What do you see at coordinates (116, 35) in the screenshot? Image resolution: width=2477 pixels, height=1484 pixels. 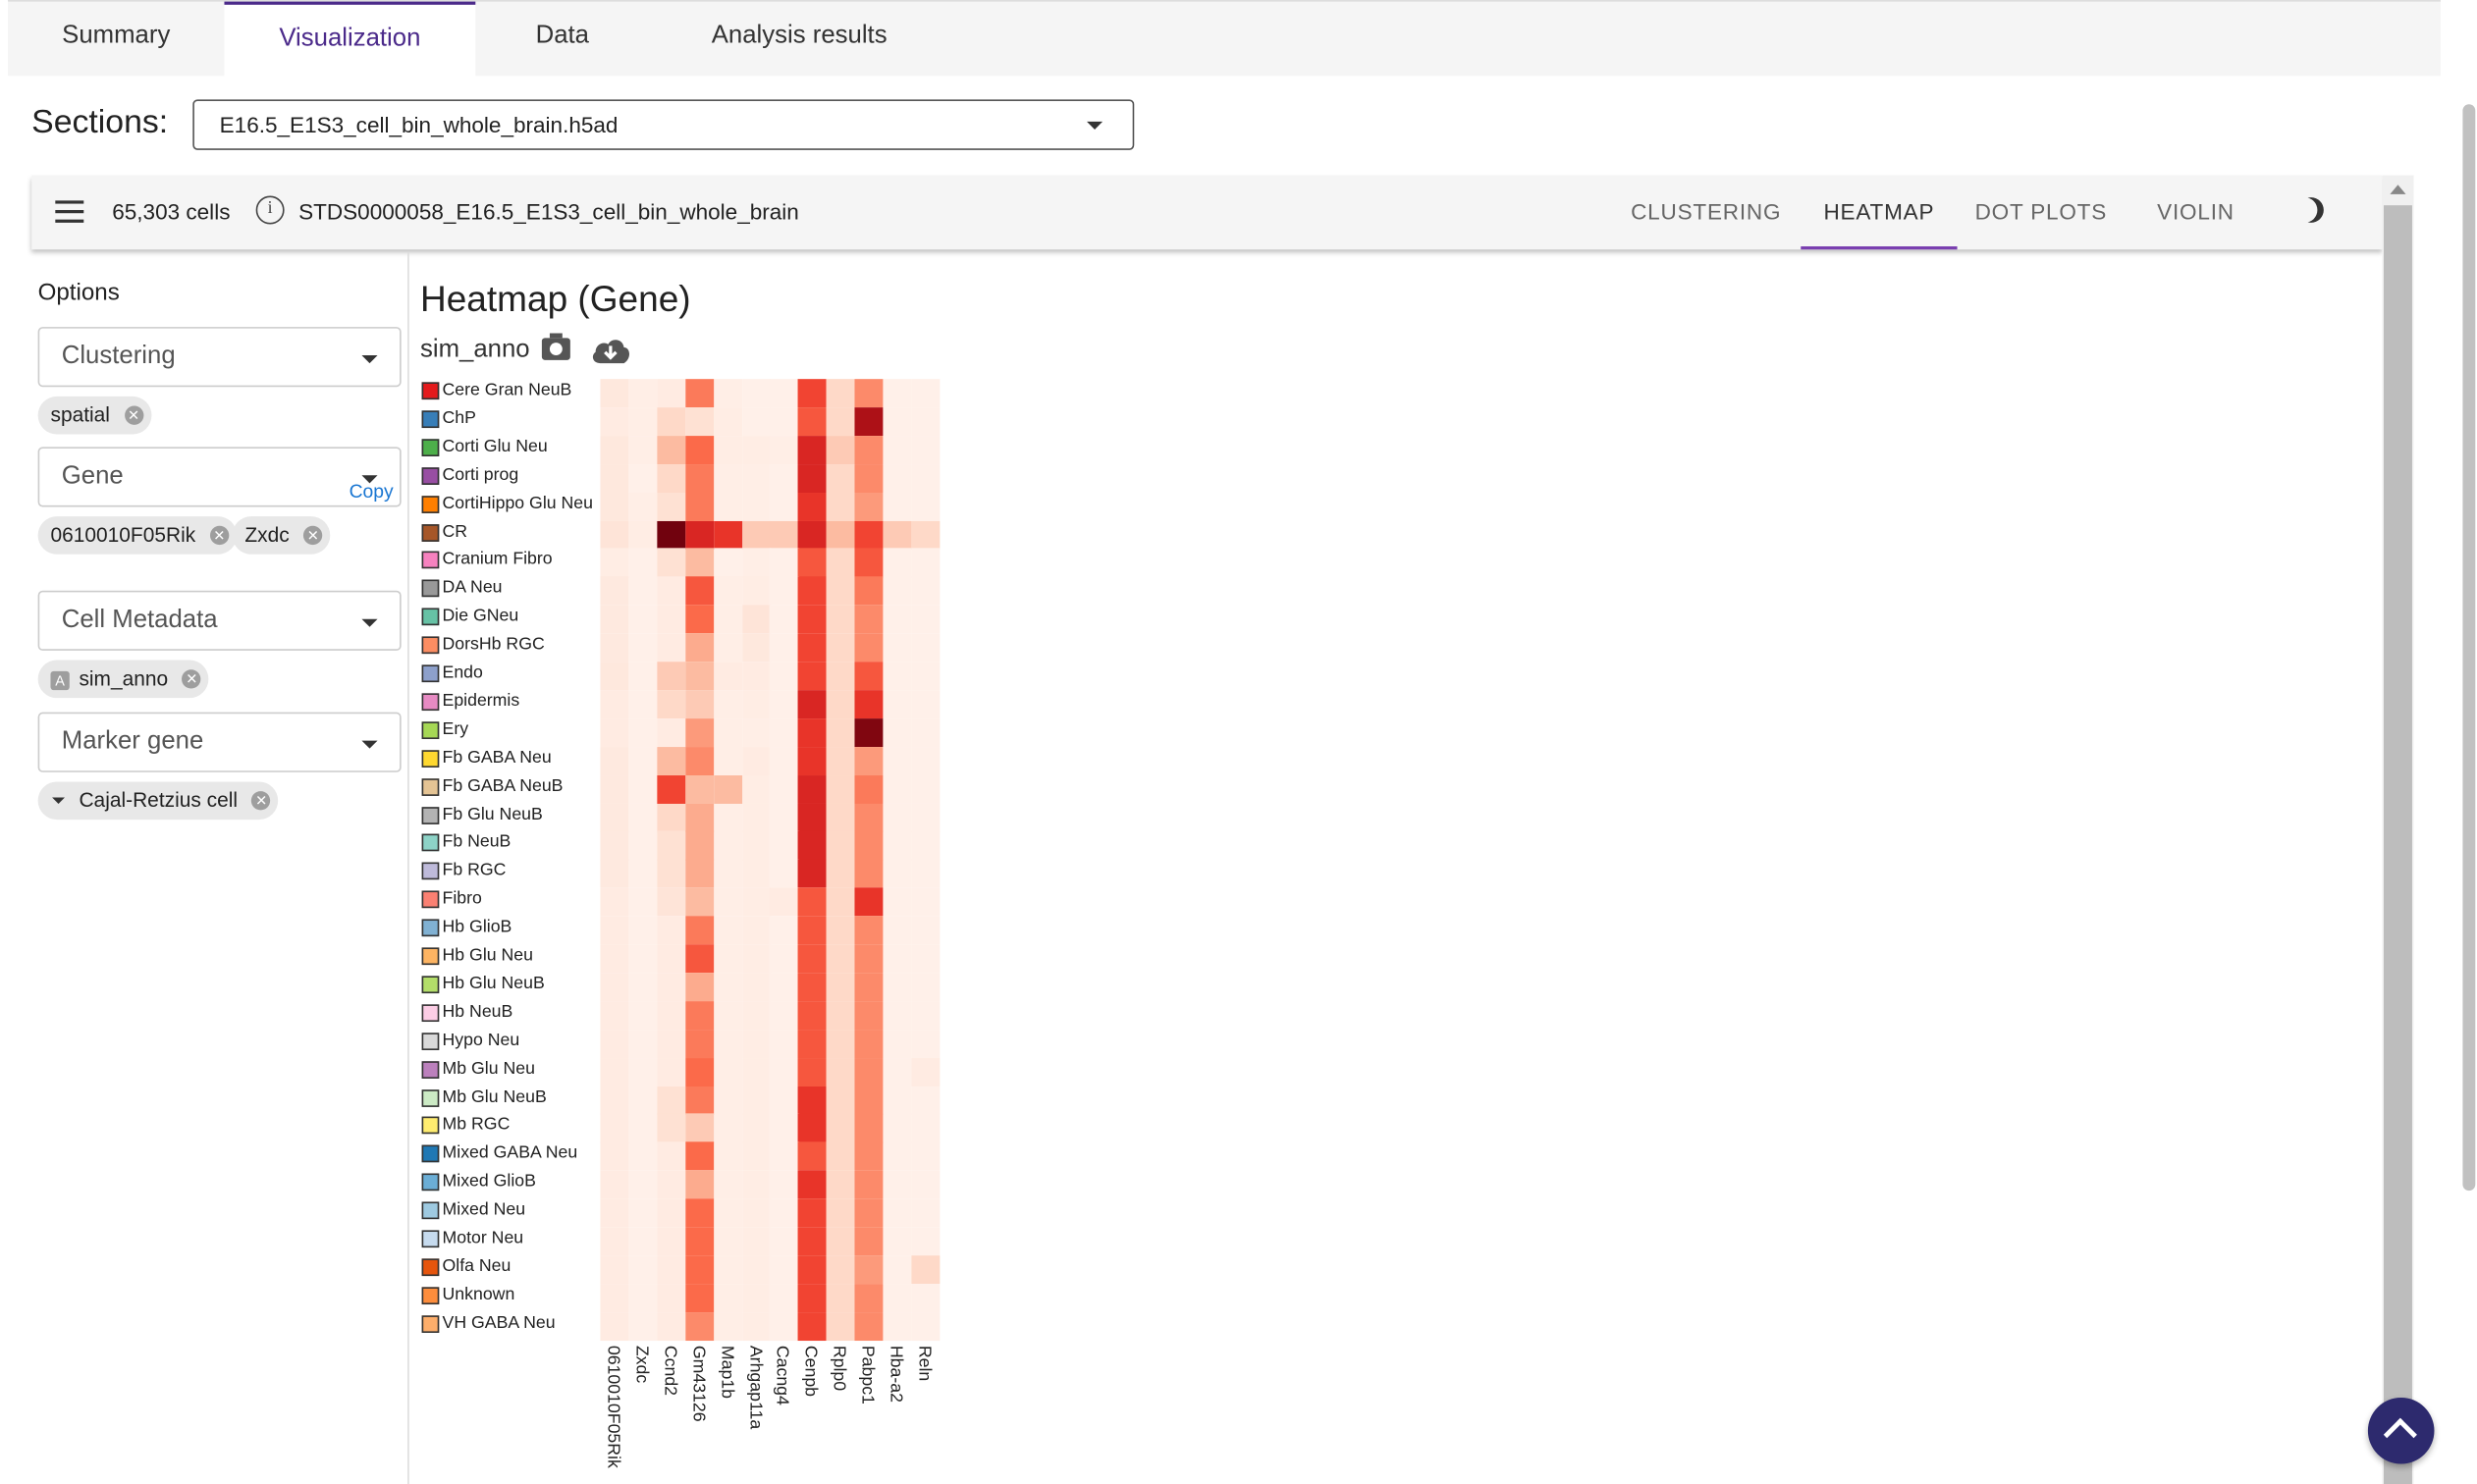 I see `tab-summary: Summary` at bounding box center [116, 35].